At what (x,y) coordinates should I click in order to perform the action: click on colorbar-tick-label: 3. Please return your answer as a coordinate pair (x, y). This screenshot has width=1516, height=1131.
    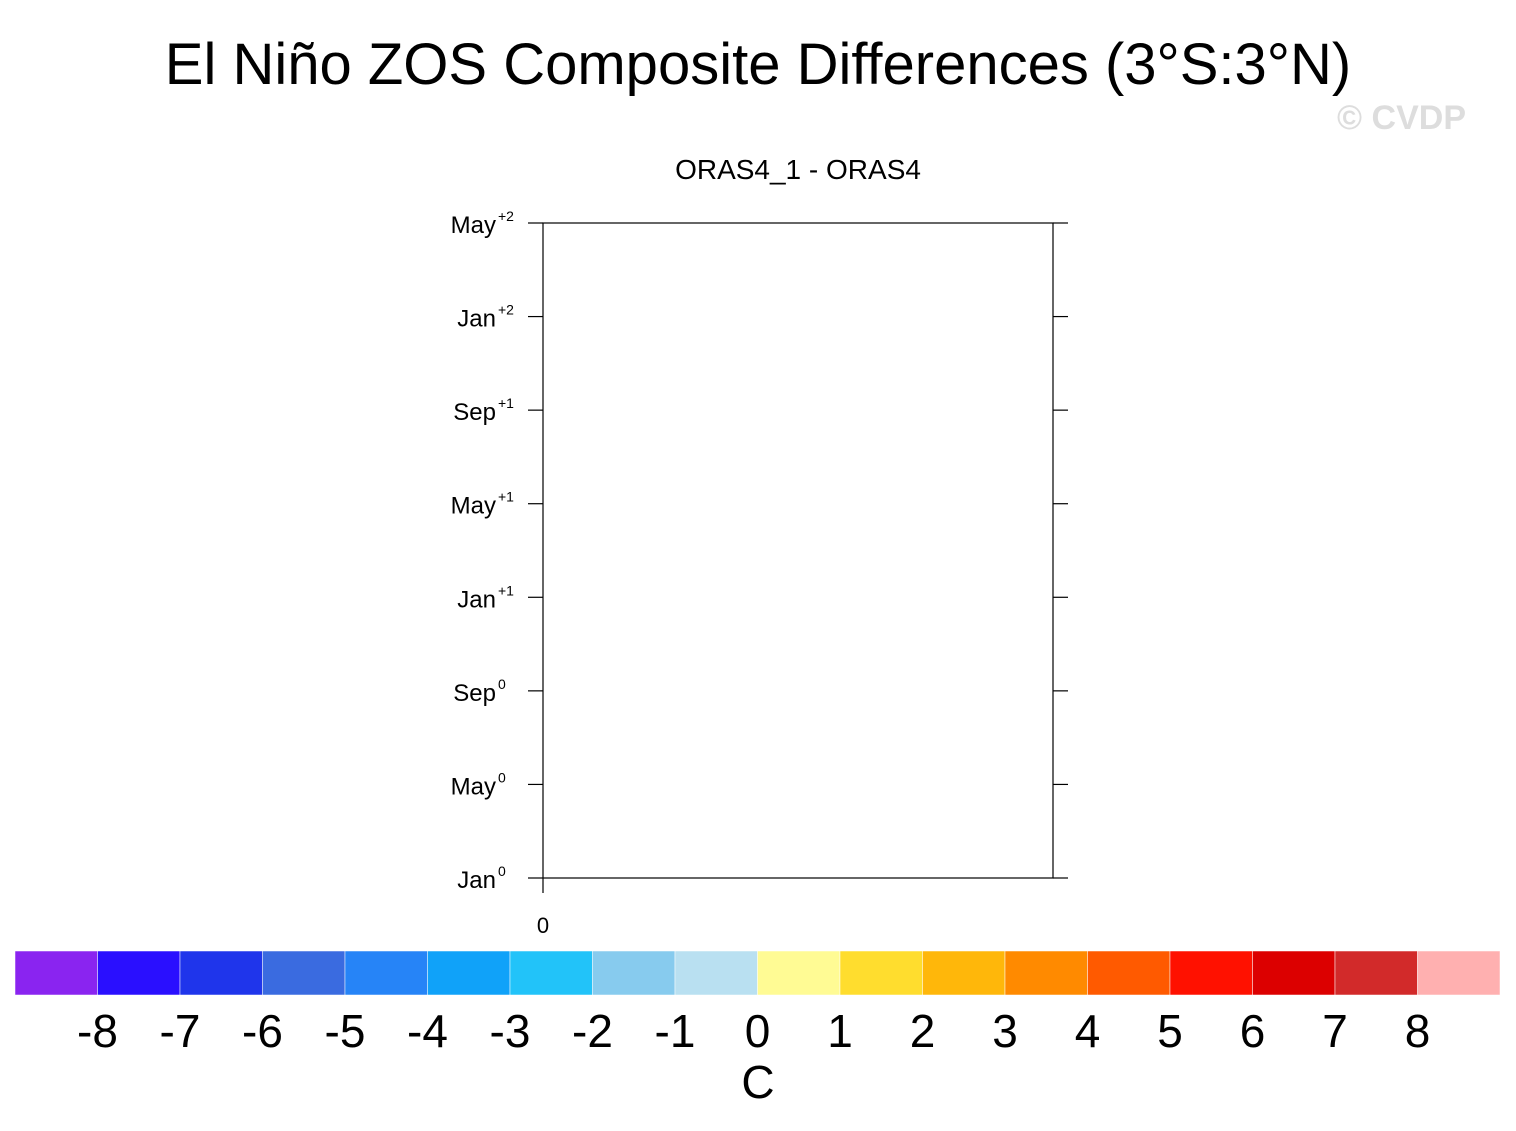
    Looking at the image, I should click on (1005, 1031).